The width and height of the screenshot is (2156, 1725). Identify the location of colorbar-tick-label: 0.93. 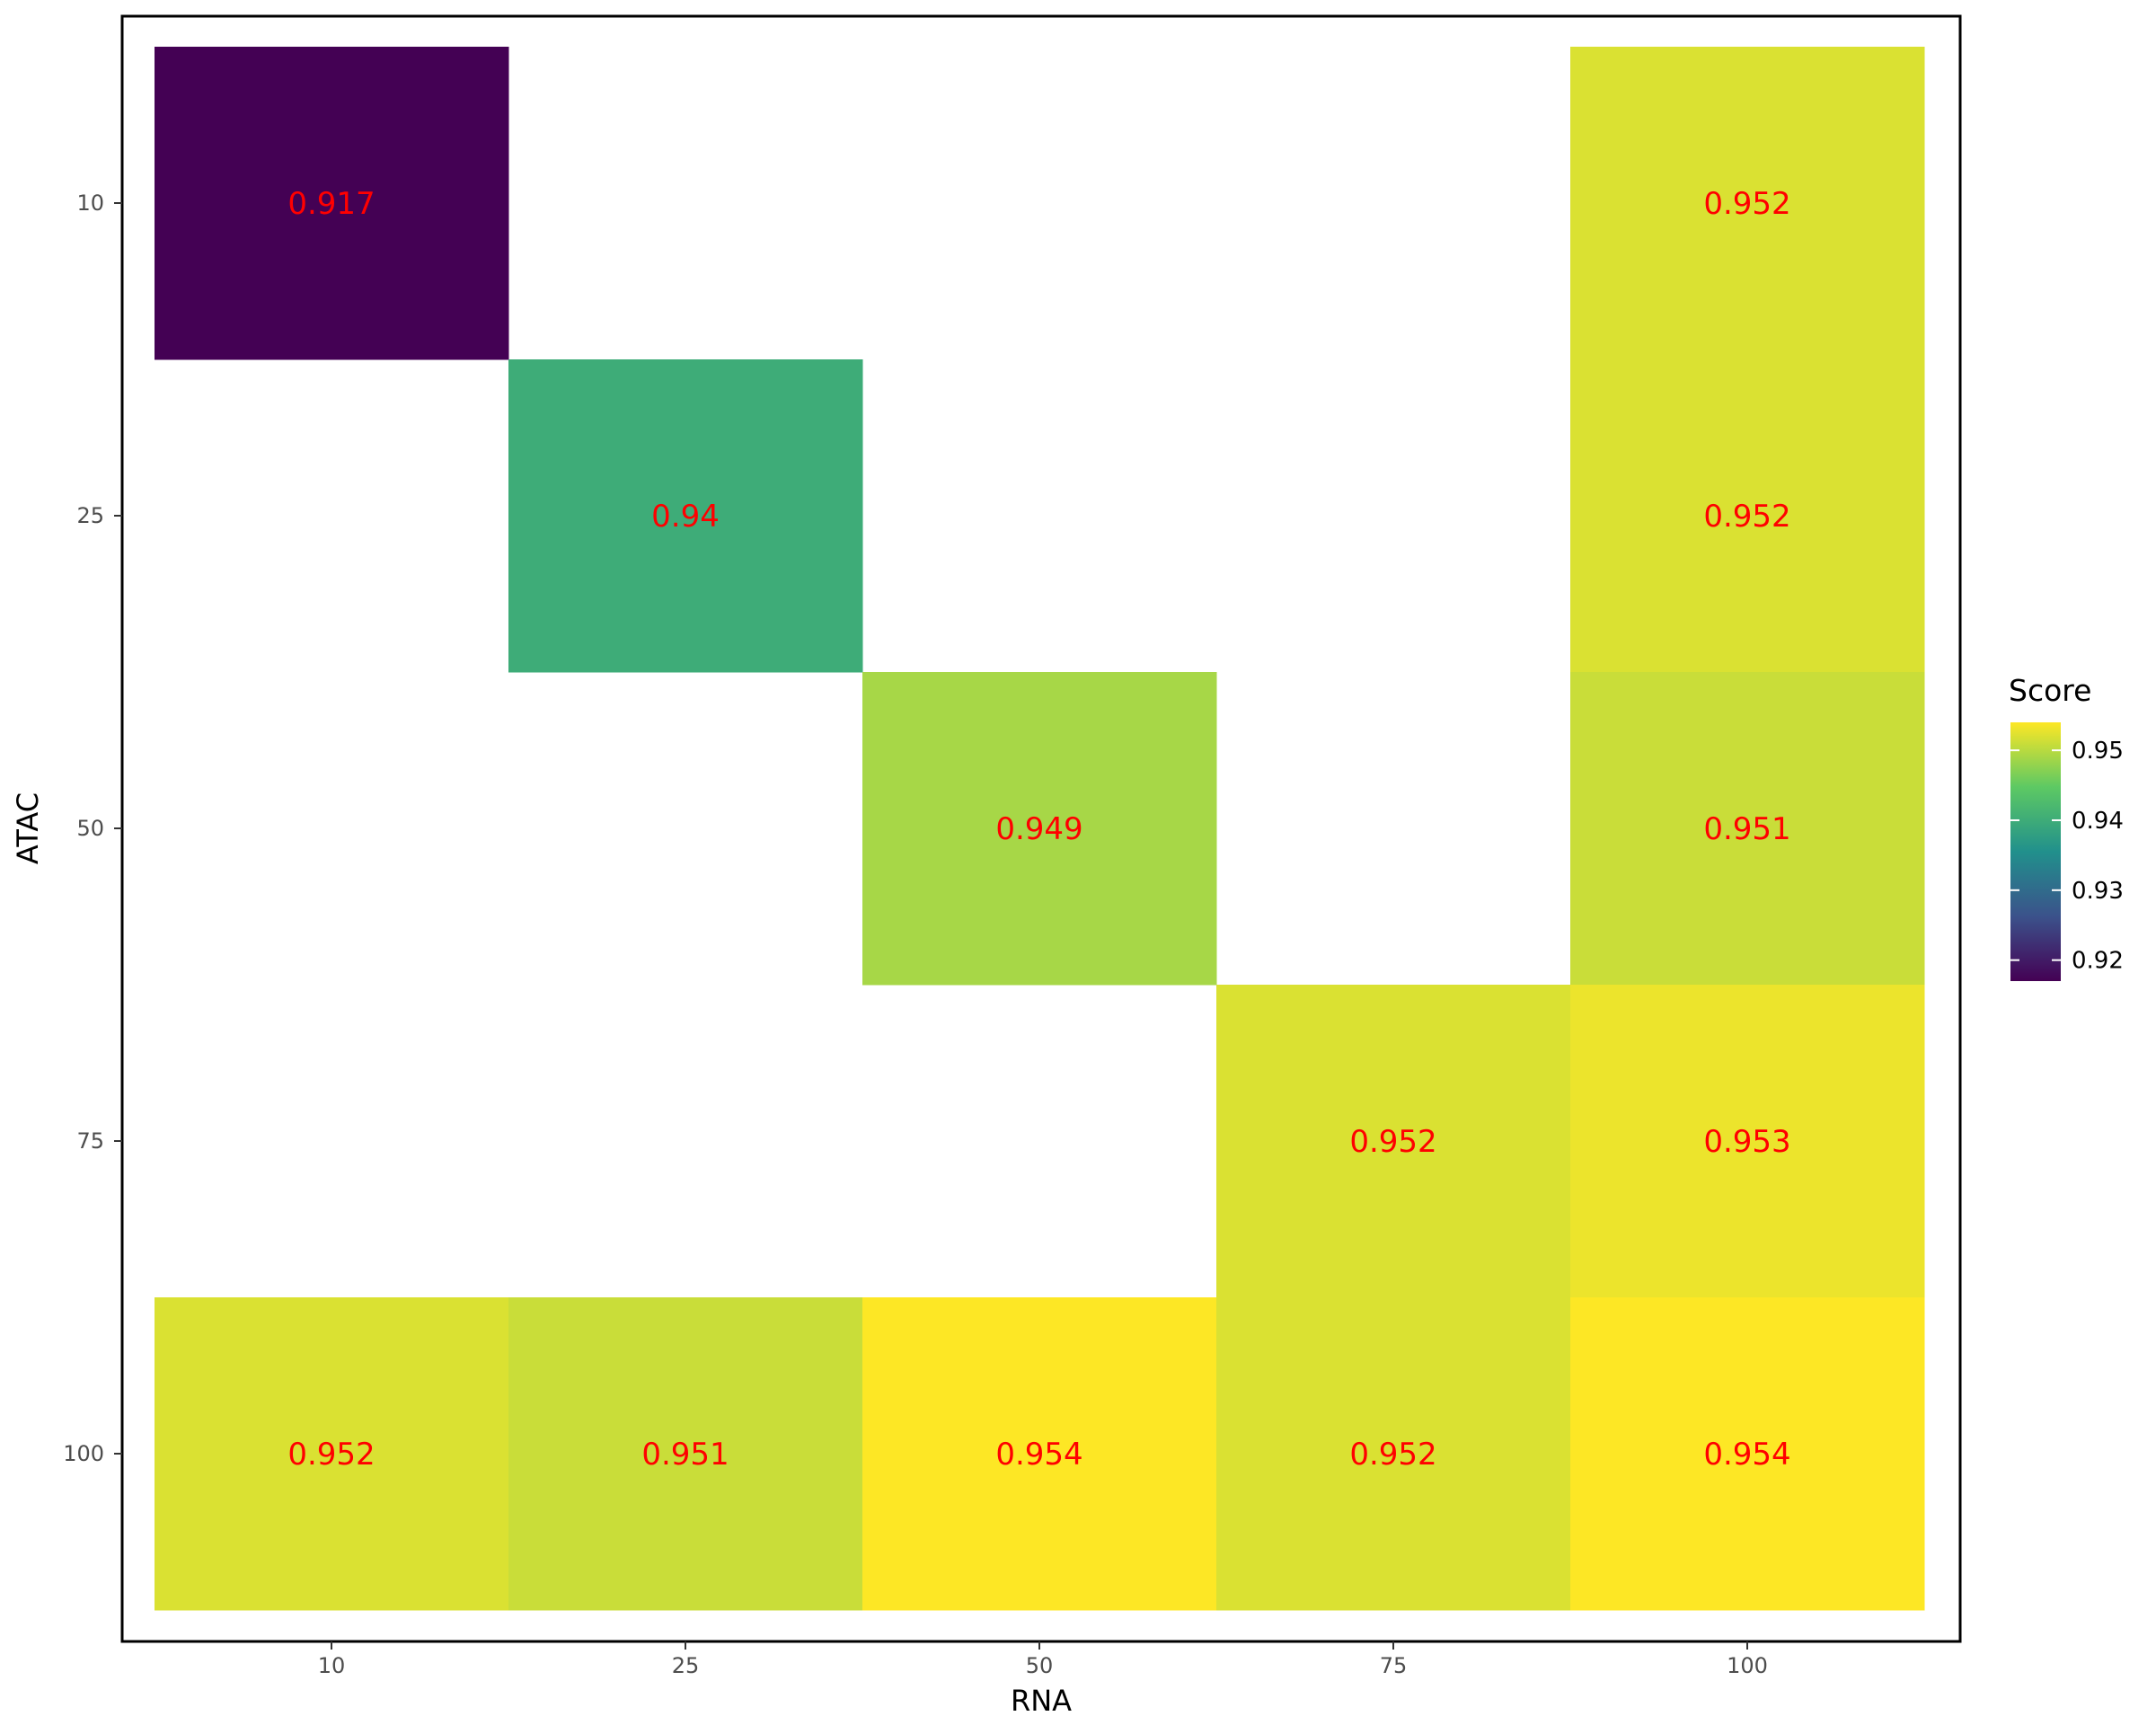
(2098, 891).